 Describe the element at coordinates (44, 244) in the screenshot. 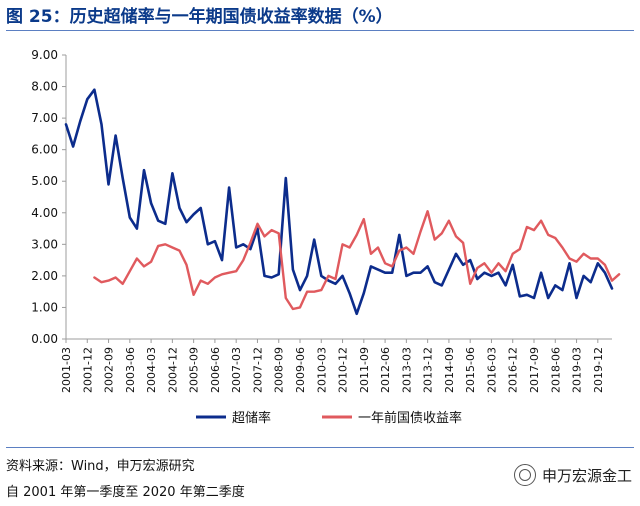

I see `y-tick-label: 3.00` at that location.